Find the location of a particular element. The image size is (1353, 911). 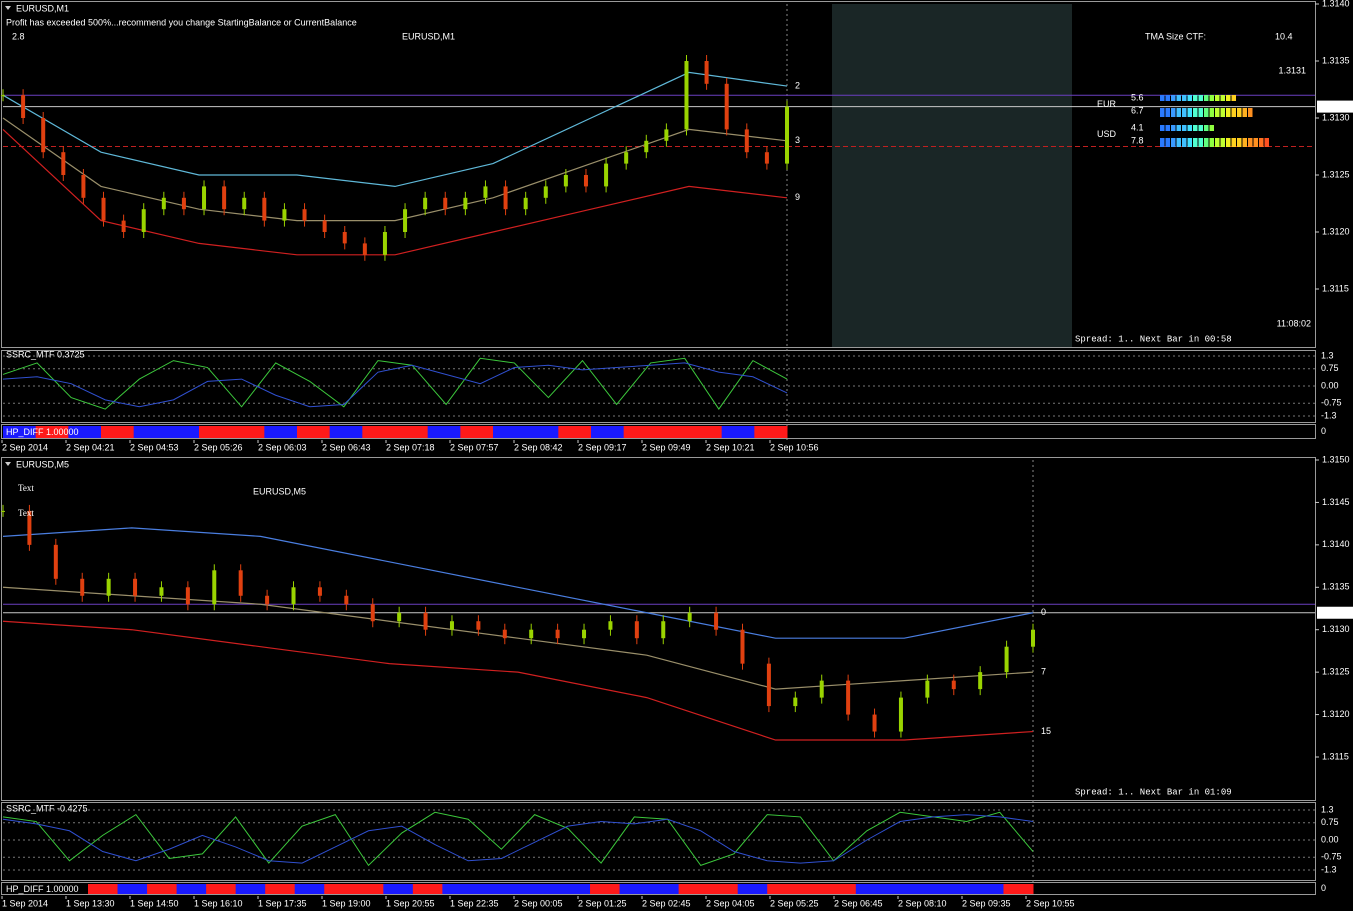

y-tick-label: 1.3125 is located at coordinates (1336, 174).